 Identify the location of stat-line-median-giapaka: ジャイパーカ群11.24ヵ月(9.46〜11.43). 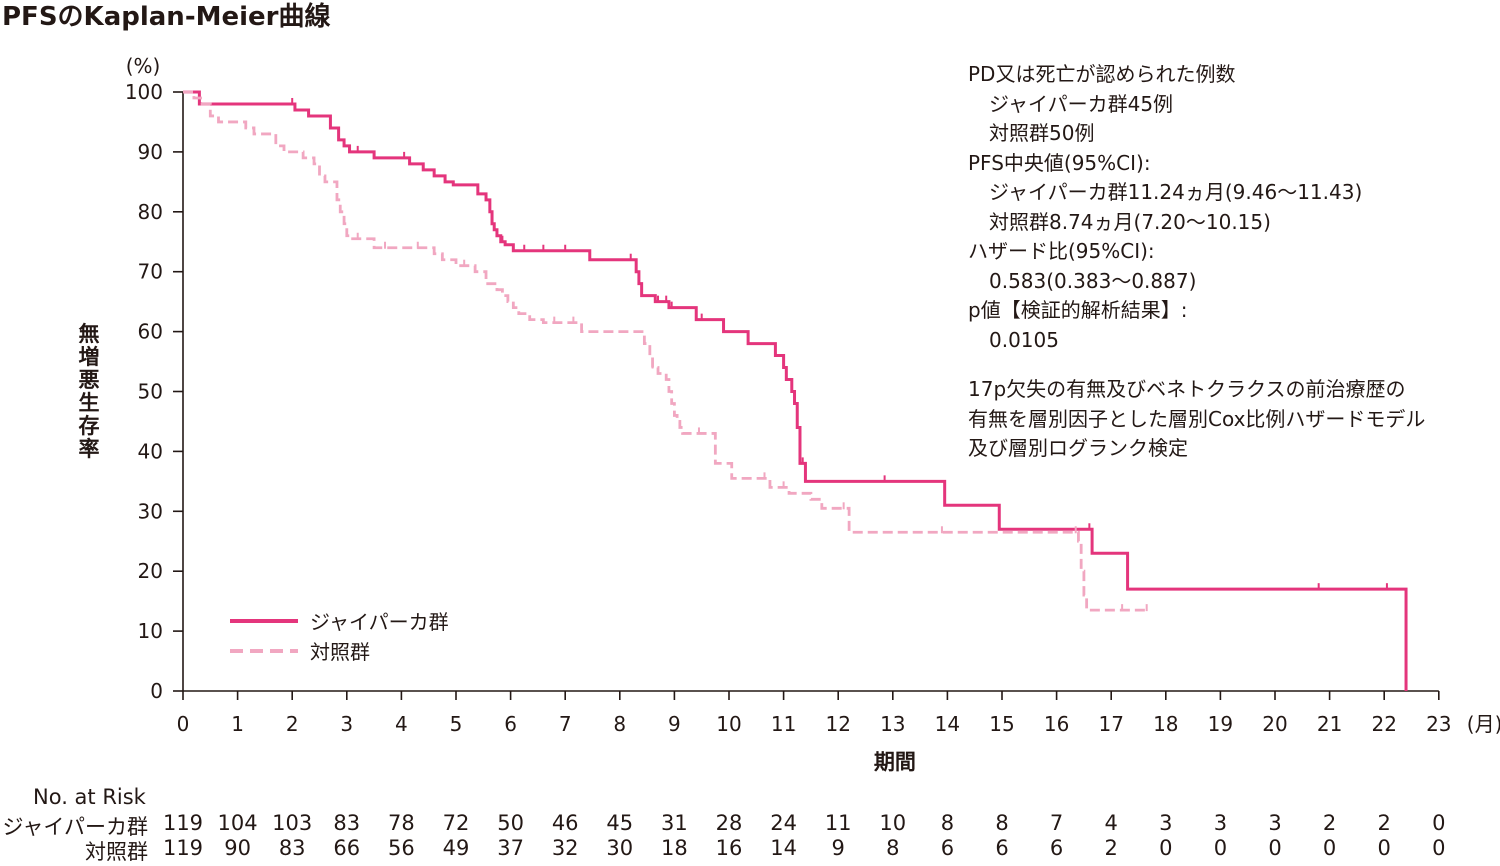
(1176, 192).